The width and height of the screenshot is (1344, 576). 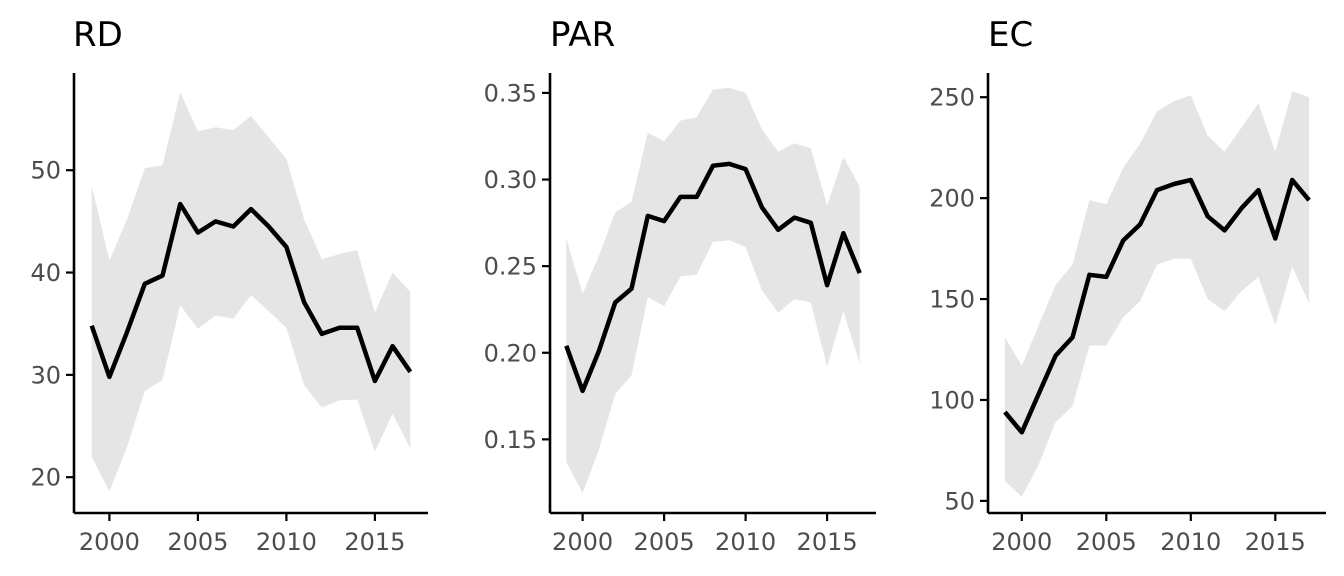 What do you see at coordinates (959, 501) in the screenshot?
I see `ec-y-tick-label: 50` at bounding box center [959, 501].